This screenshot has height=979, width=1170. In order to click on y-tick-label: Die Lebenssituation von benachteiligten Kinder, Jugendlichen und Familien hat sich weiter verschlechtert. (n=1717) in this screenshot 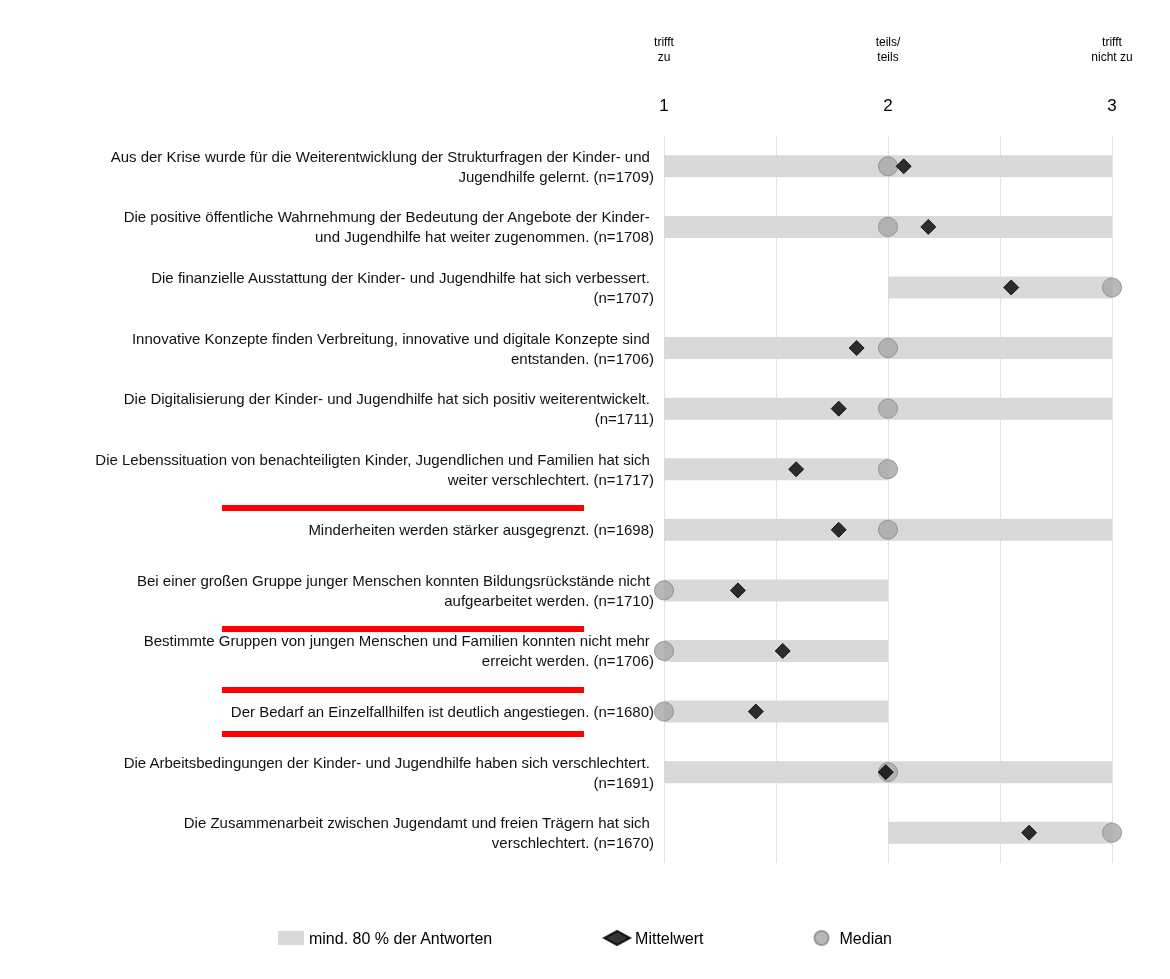, I will do `click(374, 469)`.